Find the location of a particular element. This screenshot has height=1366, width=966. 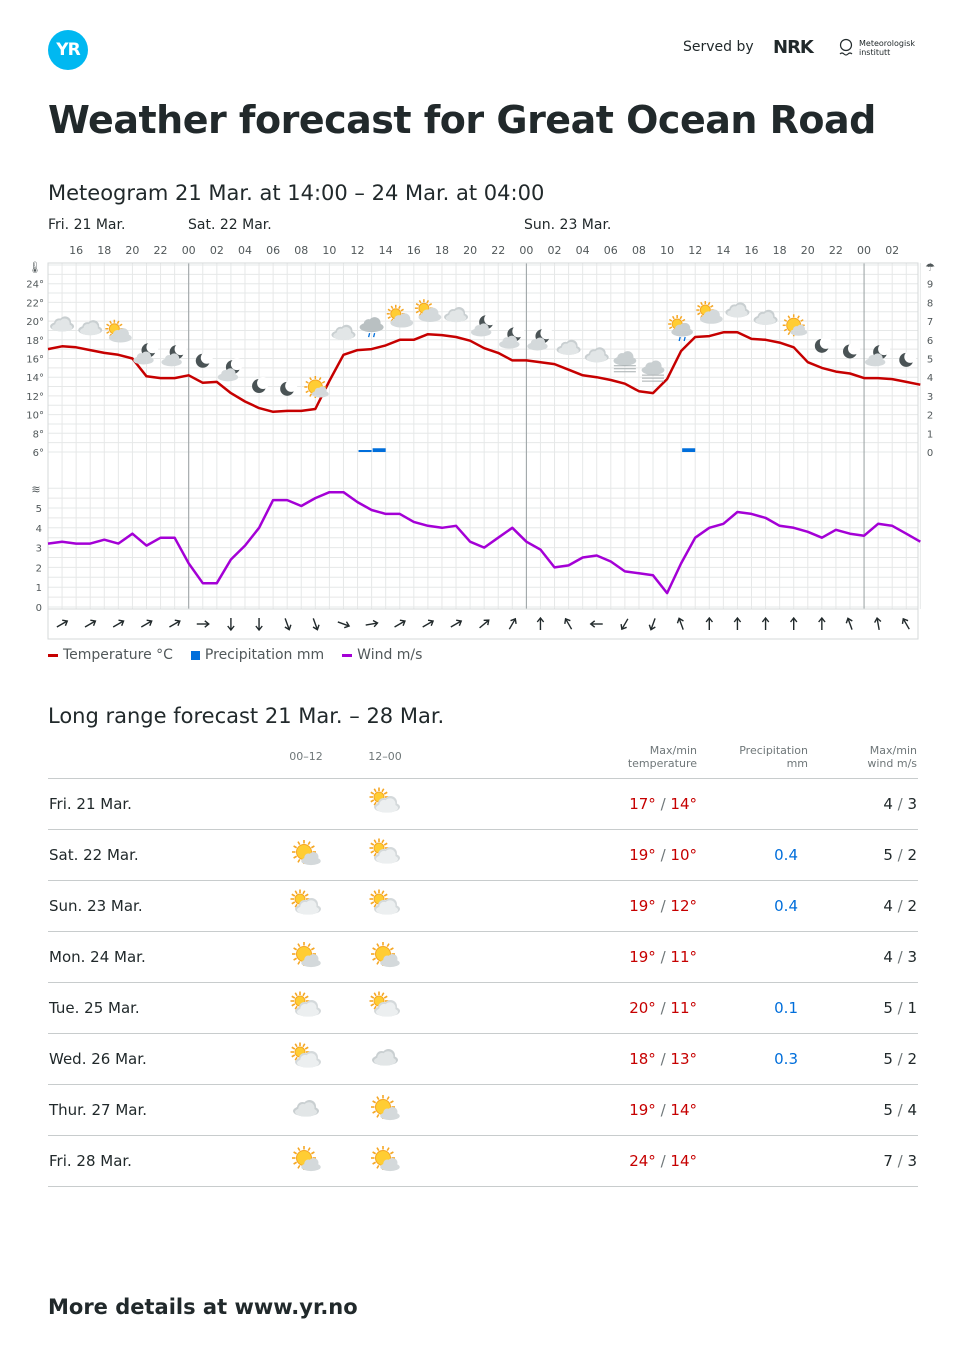

partsun-weather-icon is located at coordinates (428, 310).